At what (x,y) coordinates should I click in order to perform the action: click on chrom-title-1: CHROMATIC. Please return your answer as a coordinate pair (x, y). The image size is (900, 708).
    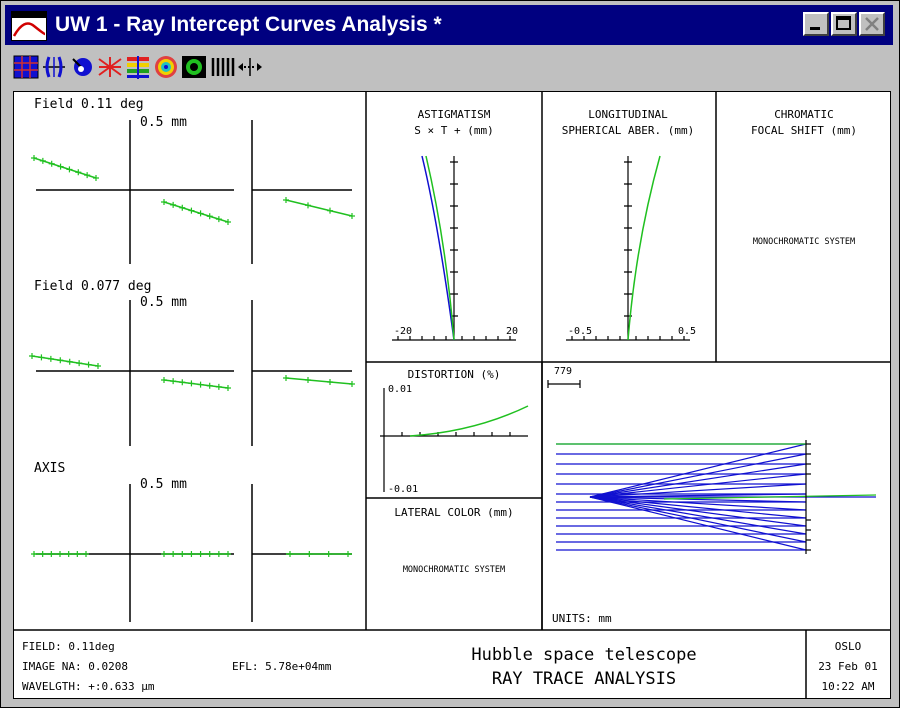
    Looking at the image, I should click on (804, 114).